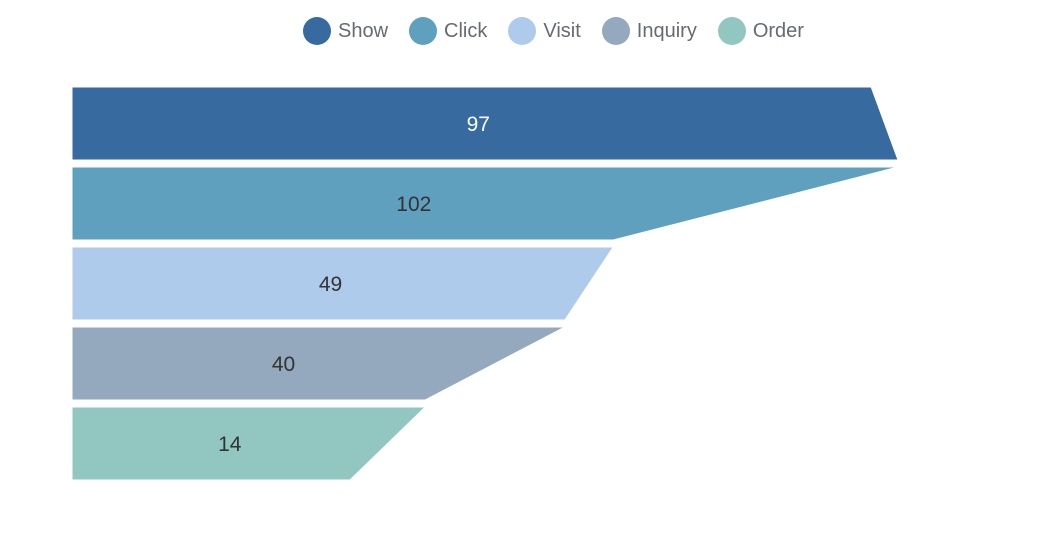 Image resolution: width=1056 pixels, height=556 pixels. Describe the element at coordinates (343, 283) in the screenshot. I see `funnel-segment-visit` at that location.